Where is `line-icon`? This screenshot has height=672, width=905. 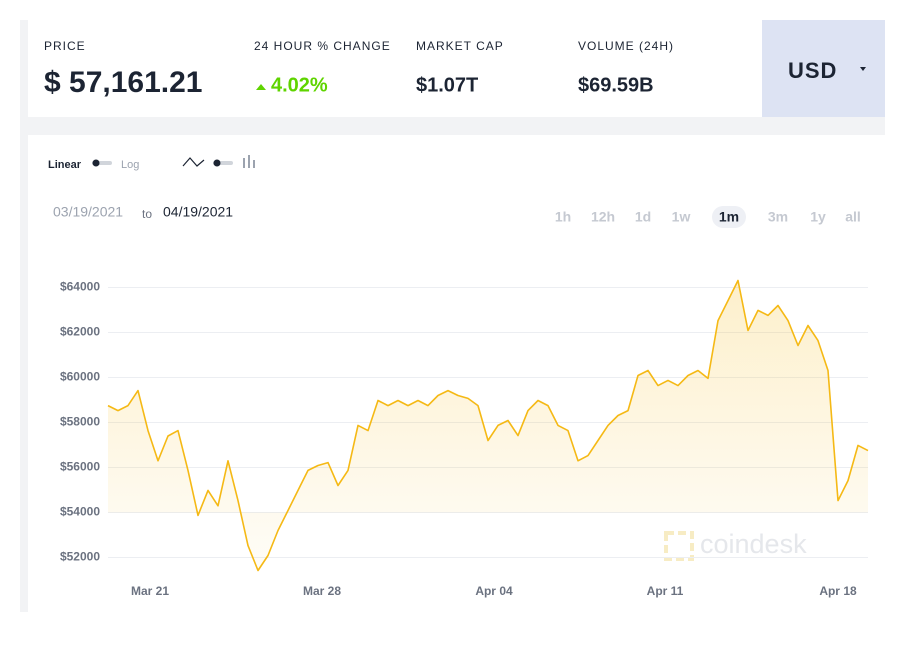 line-icon is located at coordinates (193, 162).